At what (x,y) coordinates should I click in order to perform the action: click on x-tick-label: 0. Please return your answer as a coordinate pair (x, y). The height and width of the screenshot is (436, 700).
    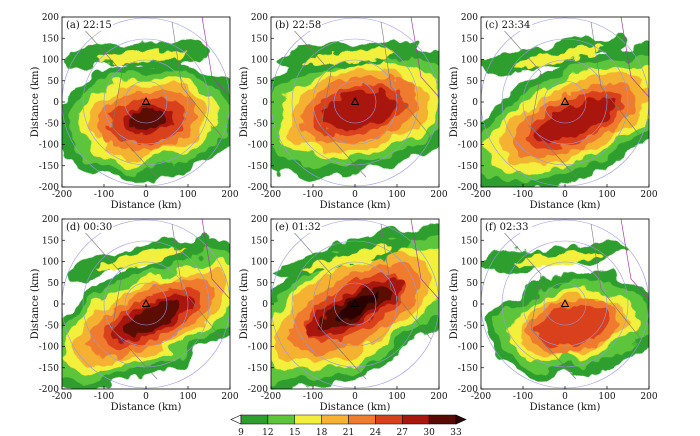
    Looking at the image, I should click on (565, 397).